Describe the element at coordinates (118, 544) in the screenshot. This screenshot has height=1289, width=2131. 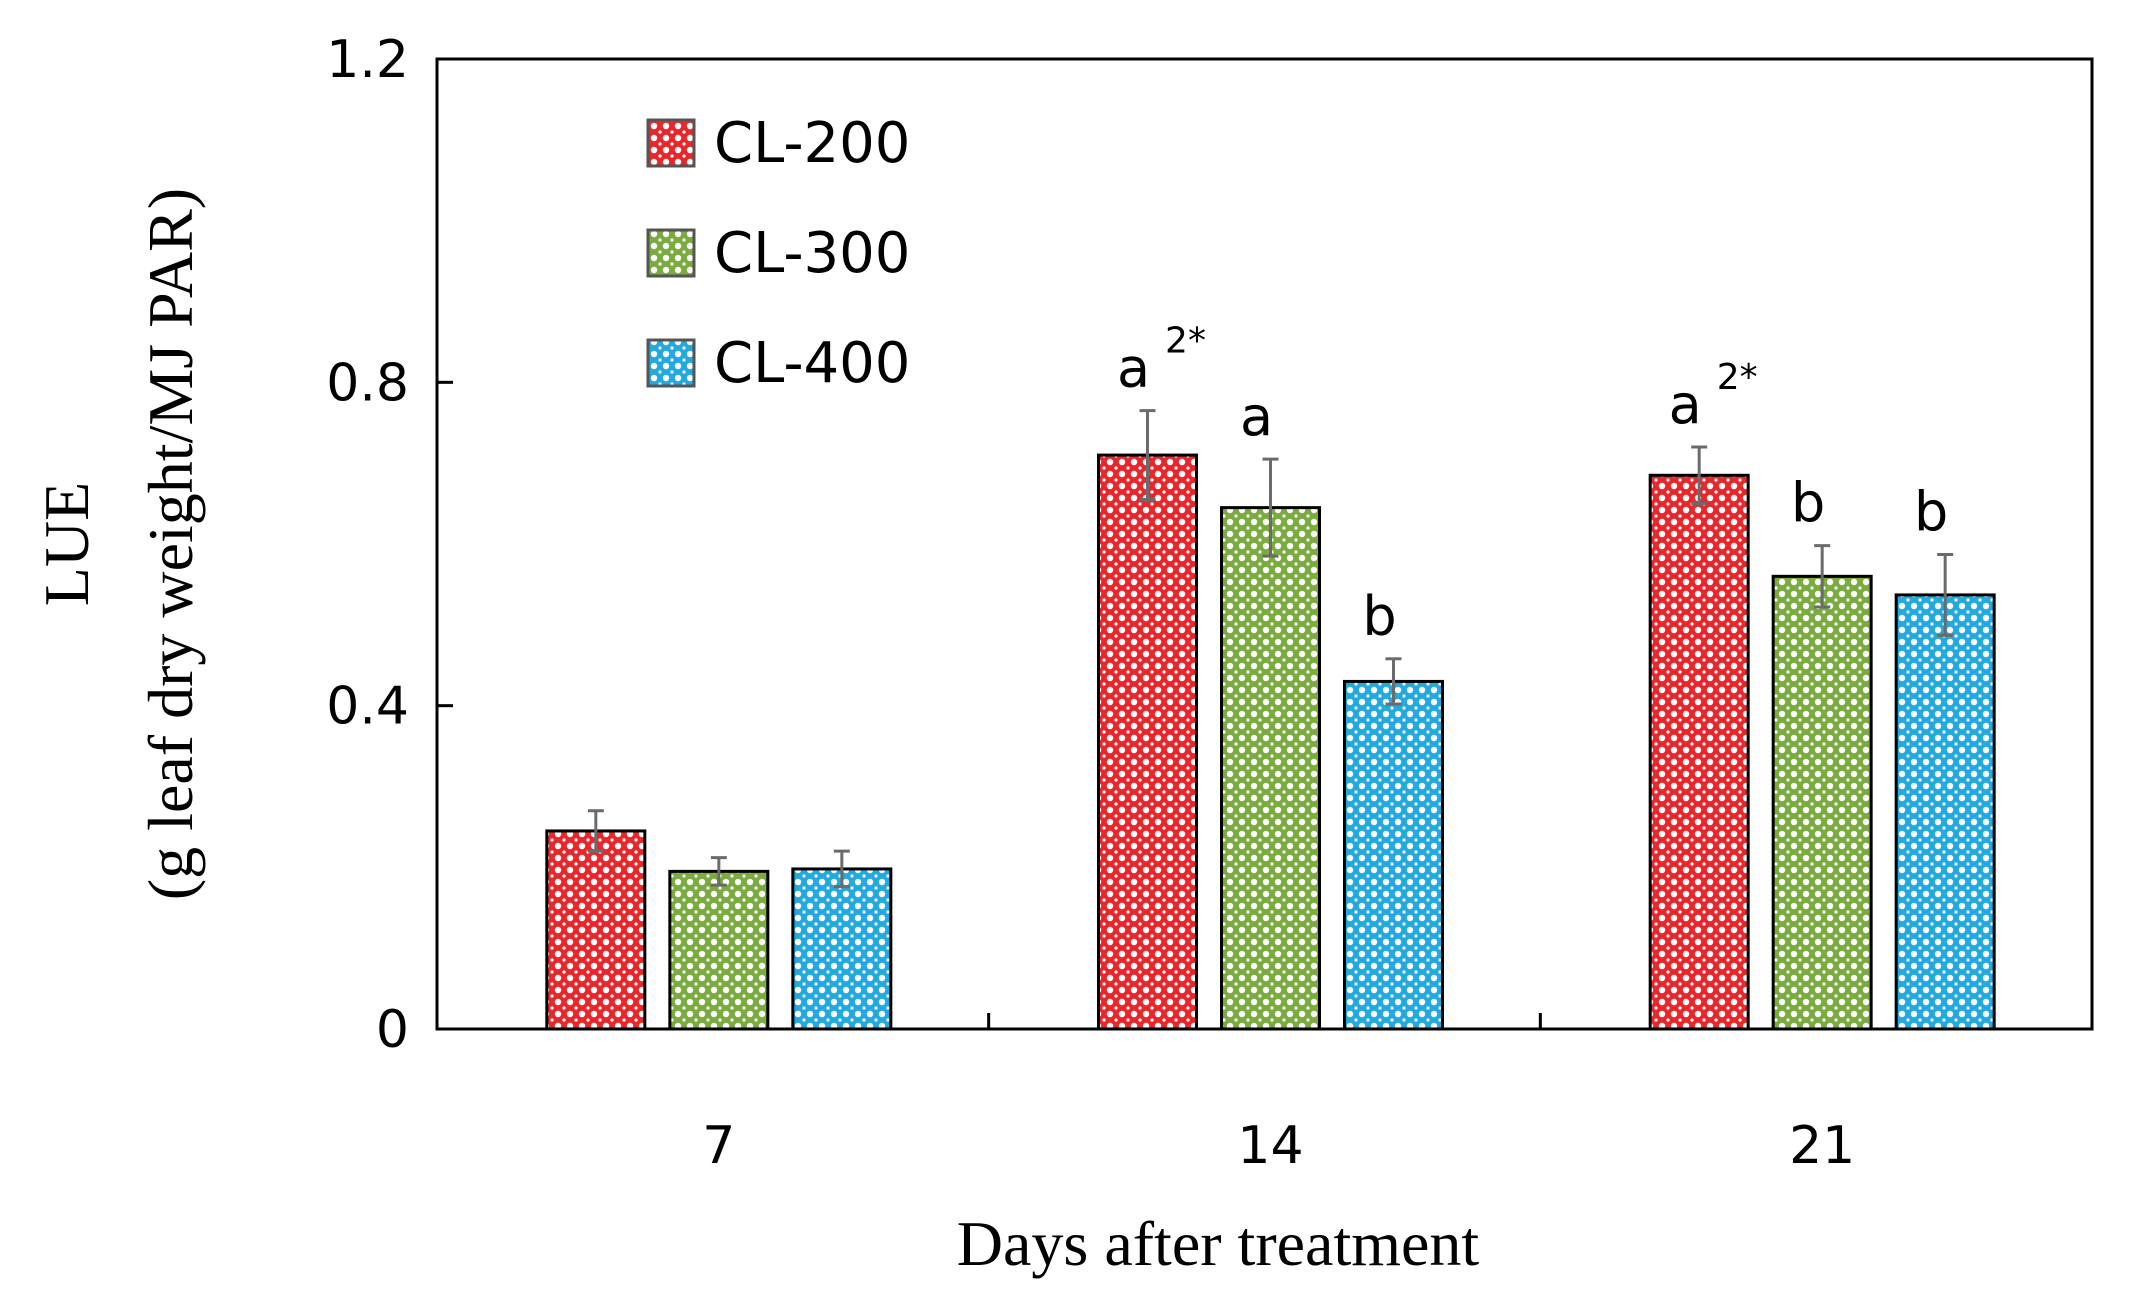
I see `y-axis-title: LUE (g leaf dry weight/MJ PAR)` at that location.